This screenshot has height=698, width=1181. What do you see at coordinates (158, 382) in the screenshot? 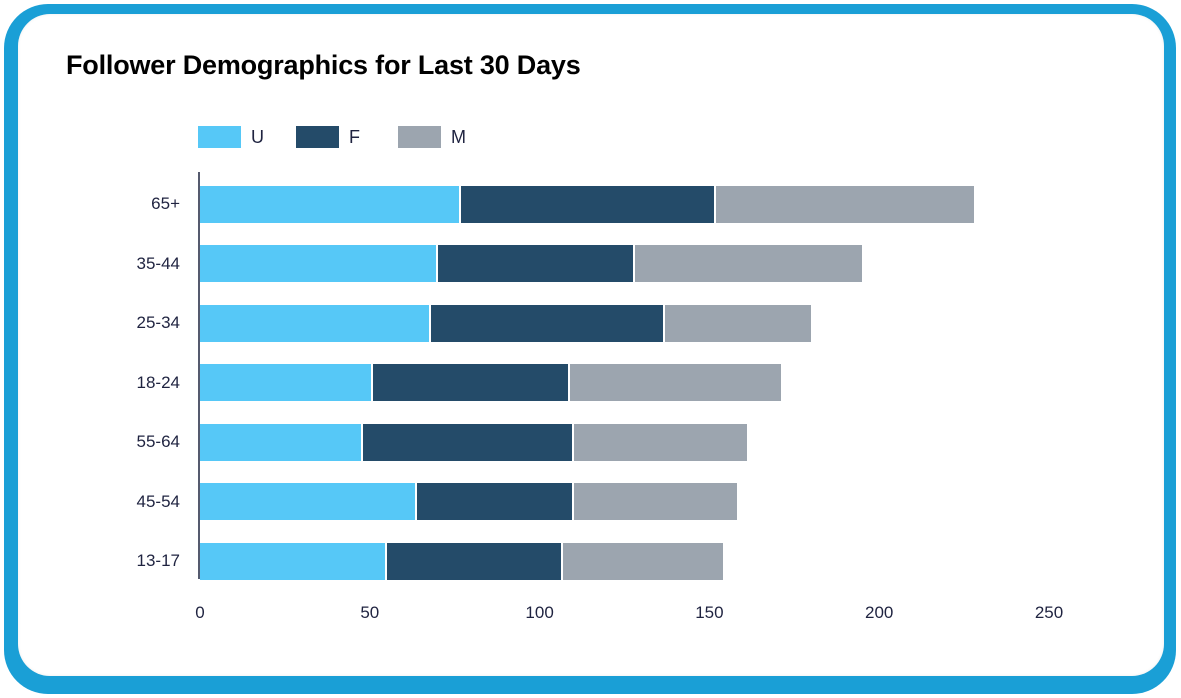
I see `y-tick-label: 18-24` at bounding box center [158, 382].